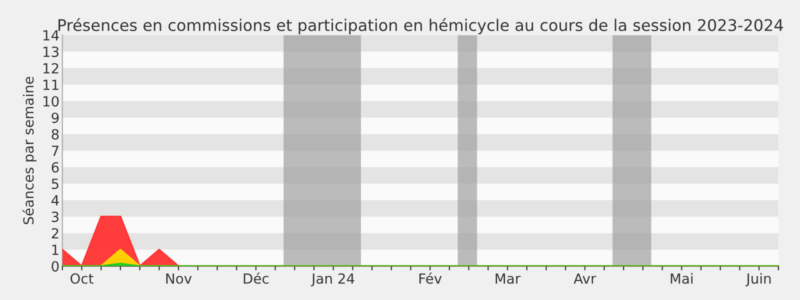 The image size is (800, 300). Describe the element at coordinates (758, 279) in the screenshot. I see `x-tick-label: Juin` at that location.